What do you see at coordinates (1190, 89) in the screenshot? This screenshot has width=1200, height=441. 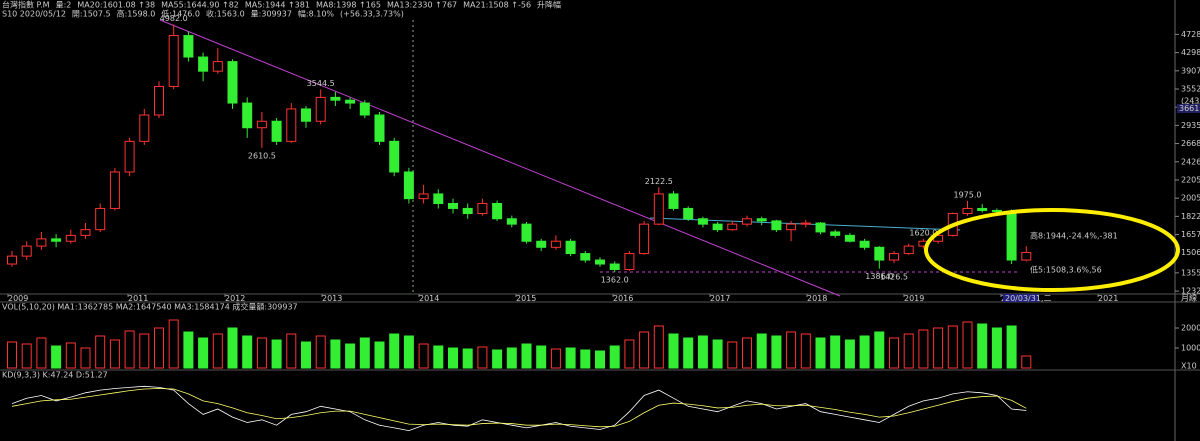 I see `y-tick-label: 3552.2` at bounding box center [1190, 89].